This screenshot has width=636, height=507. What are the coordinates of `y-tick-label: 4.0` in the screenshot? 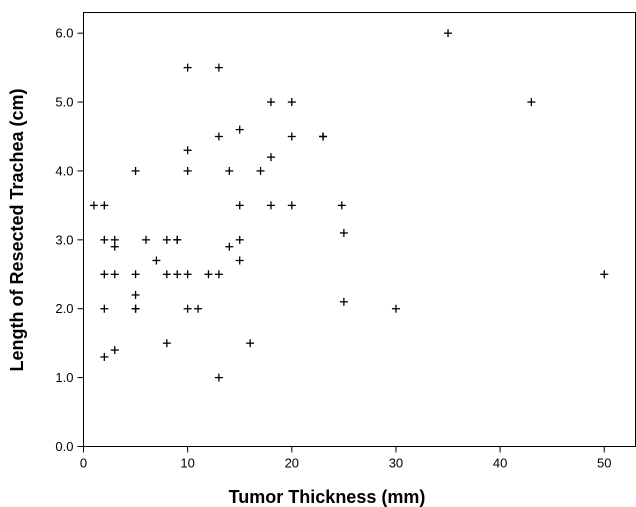 It's located at (64, 170).